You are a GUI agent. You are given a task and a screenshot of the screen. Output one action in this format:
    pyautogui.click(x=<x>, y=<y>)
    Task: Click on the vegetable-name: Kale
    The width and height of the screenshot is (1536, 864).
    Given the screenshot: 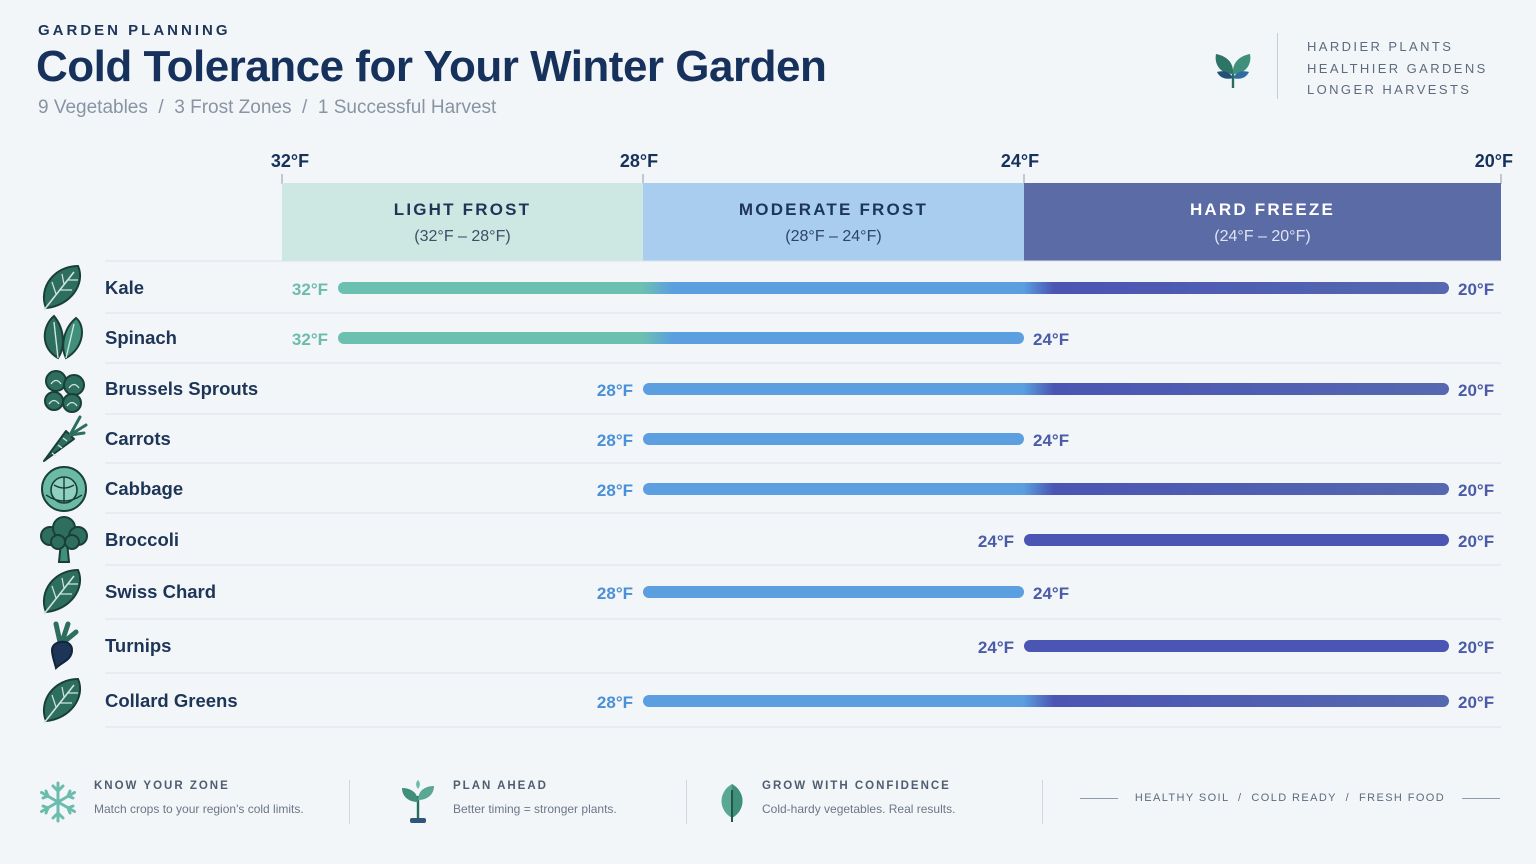 What is the action you would take?
    pyautogui.click(x=124, y=287)
    